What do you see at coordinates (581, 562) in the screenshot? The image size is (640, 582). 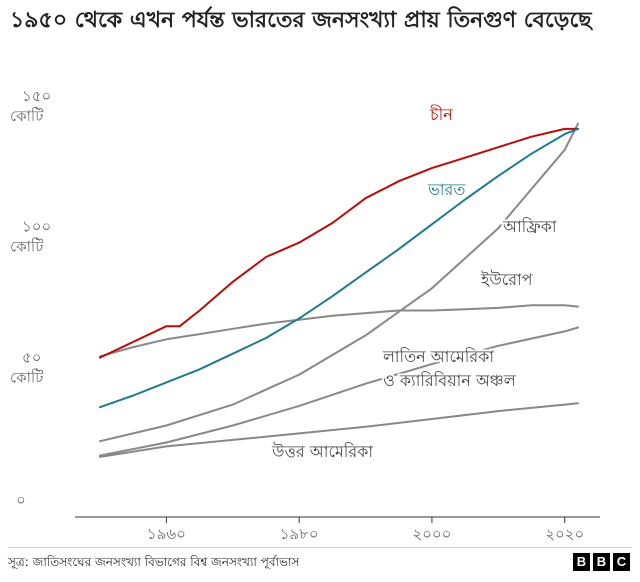 I see `bbc-logo-letter-1: B` at bounding box center [581, 562].